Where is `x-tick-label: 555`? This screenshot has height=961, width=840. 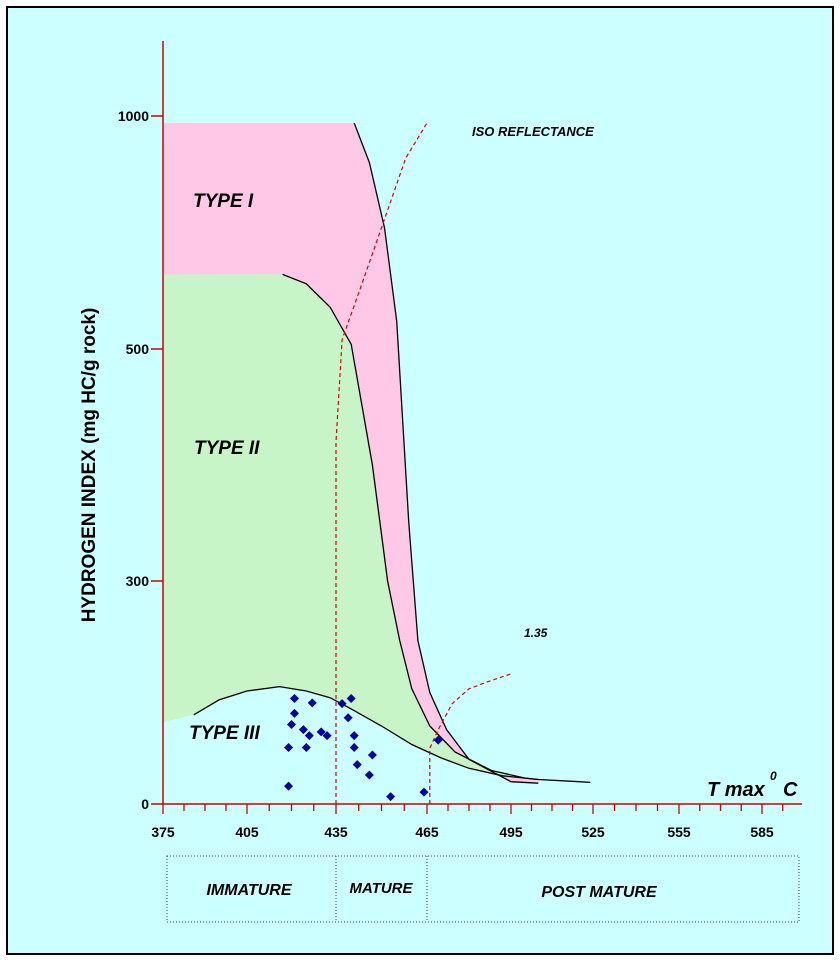 x-tick-label: 555 is located at coordinates (679, 832).